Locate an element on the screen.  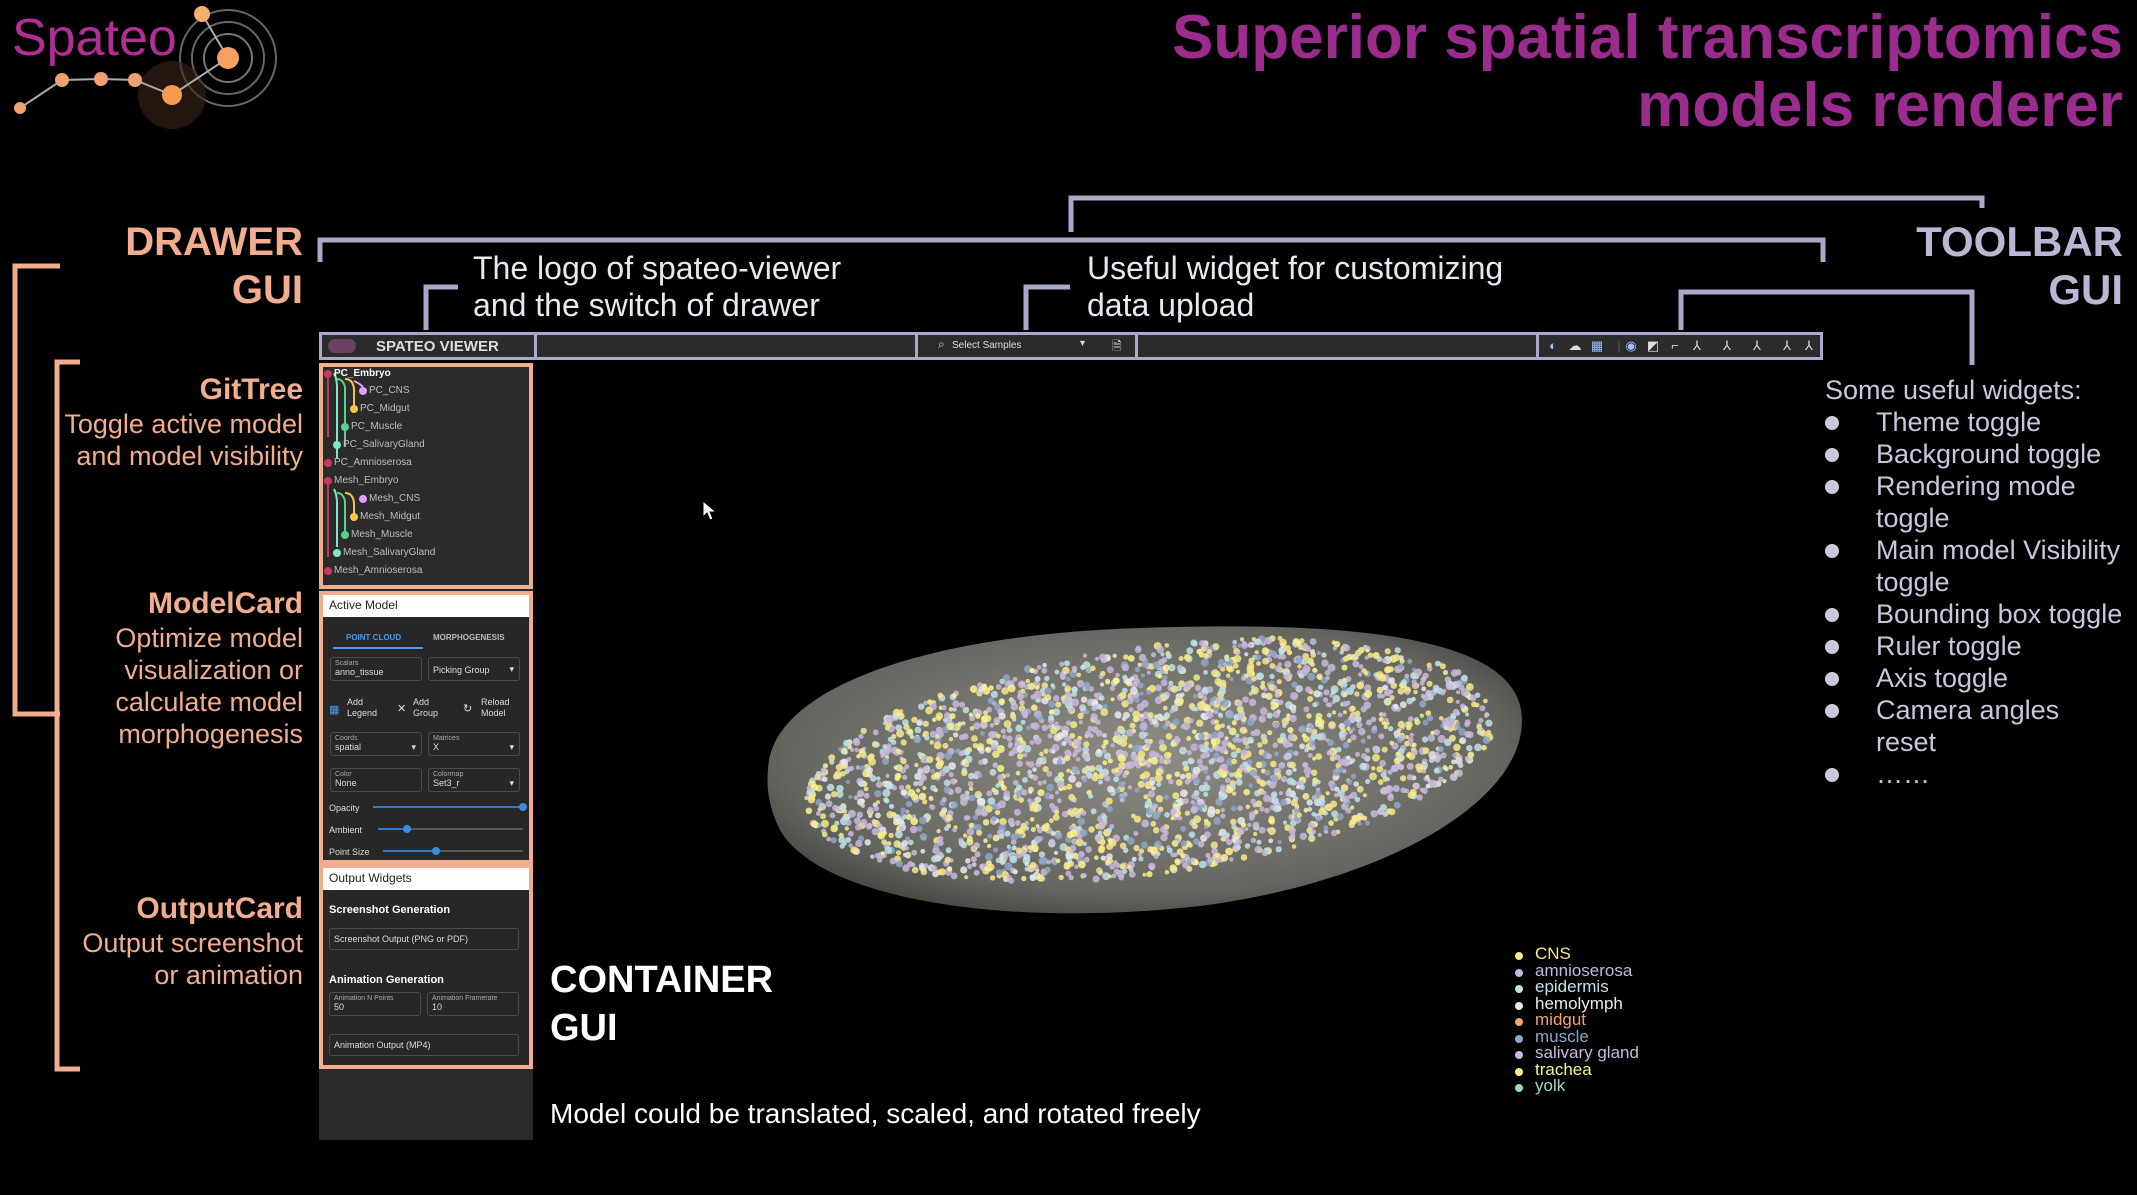
ruler-icon: ⌐ is located at coordinates (1675, 345).